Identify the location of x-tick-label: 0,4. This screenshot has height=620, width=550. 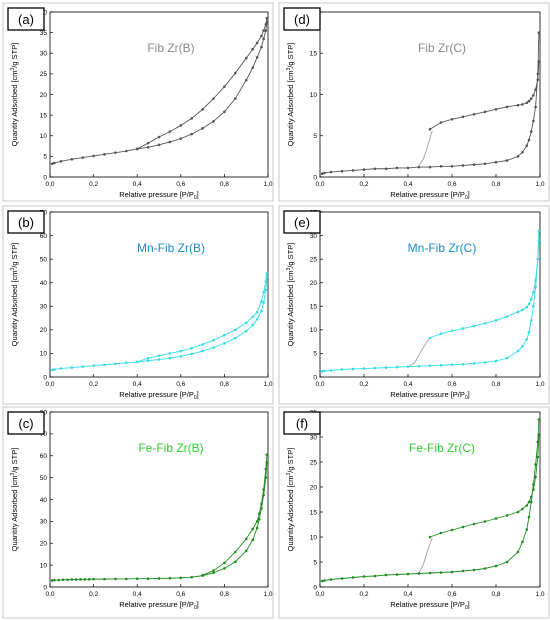
(407, 594).